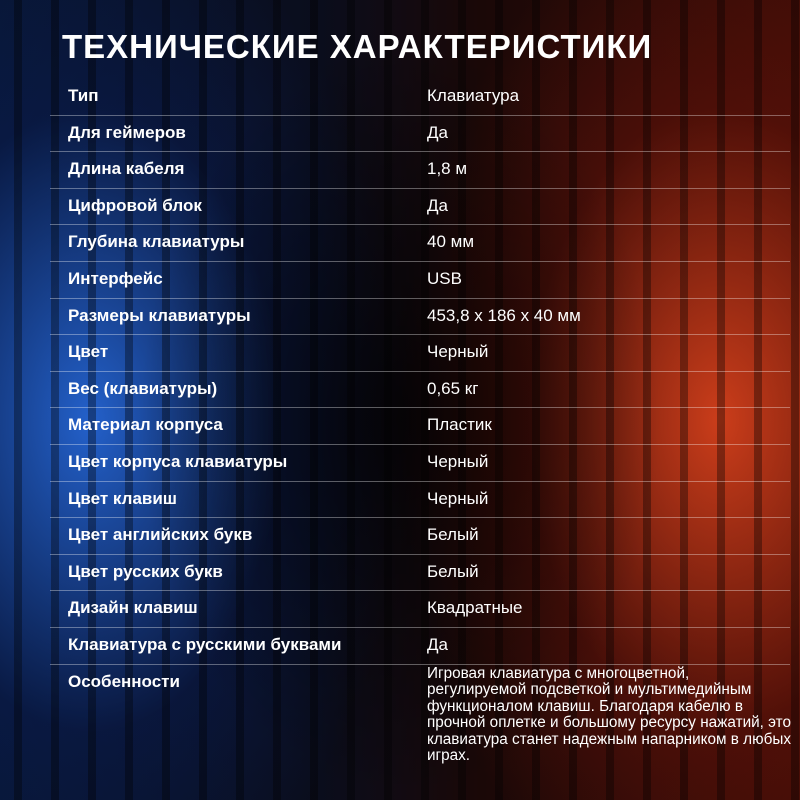  Describe the element at coordinates (160, 535) in the screenshot. I see `spec-label: Цвет английских букв` at that location.